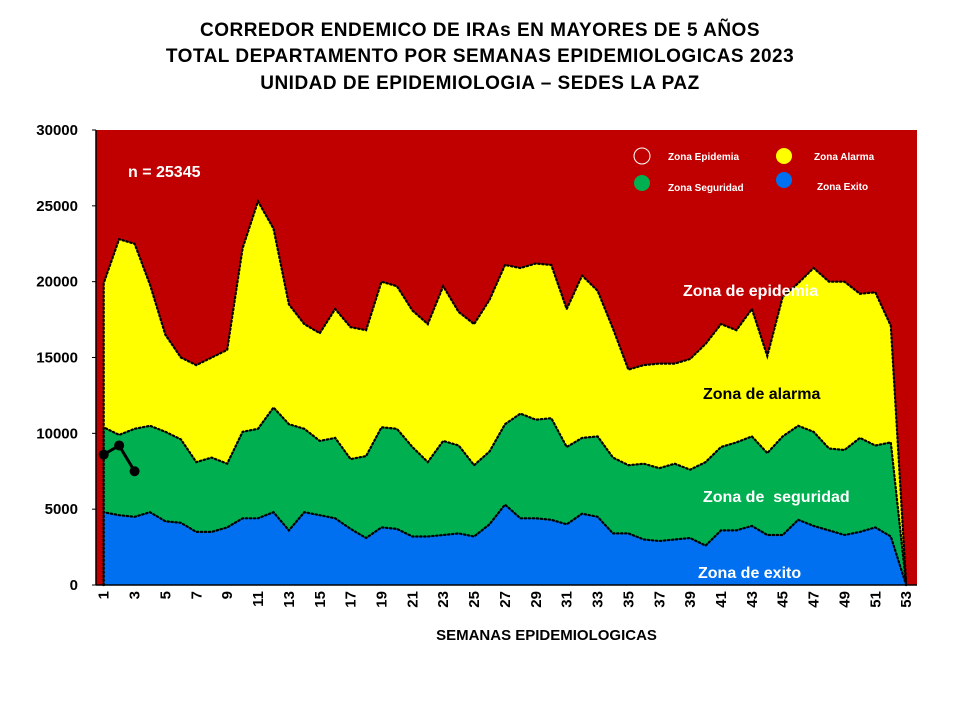  What do you see at coordinates (752, 599) in the screenshot?
I see `x-tick-label: 43` at bounding box center [752, 599].